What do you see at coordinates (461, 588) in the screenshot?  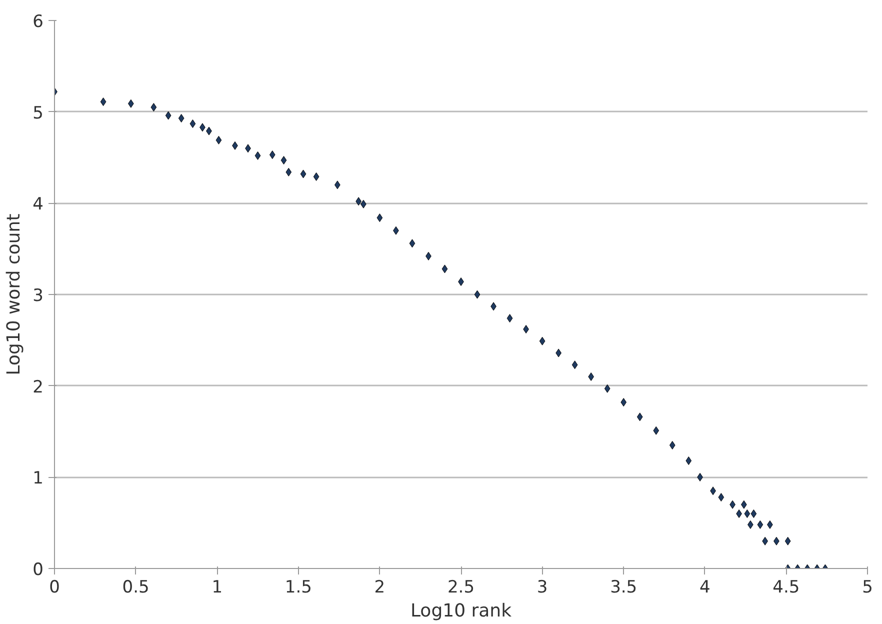 I see `x-tick-label: 2.5` at bounding box center [461, 588].